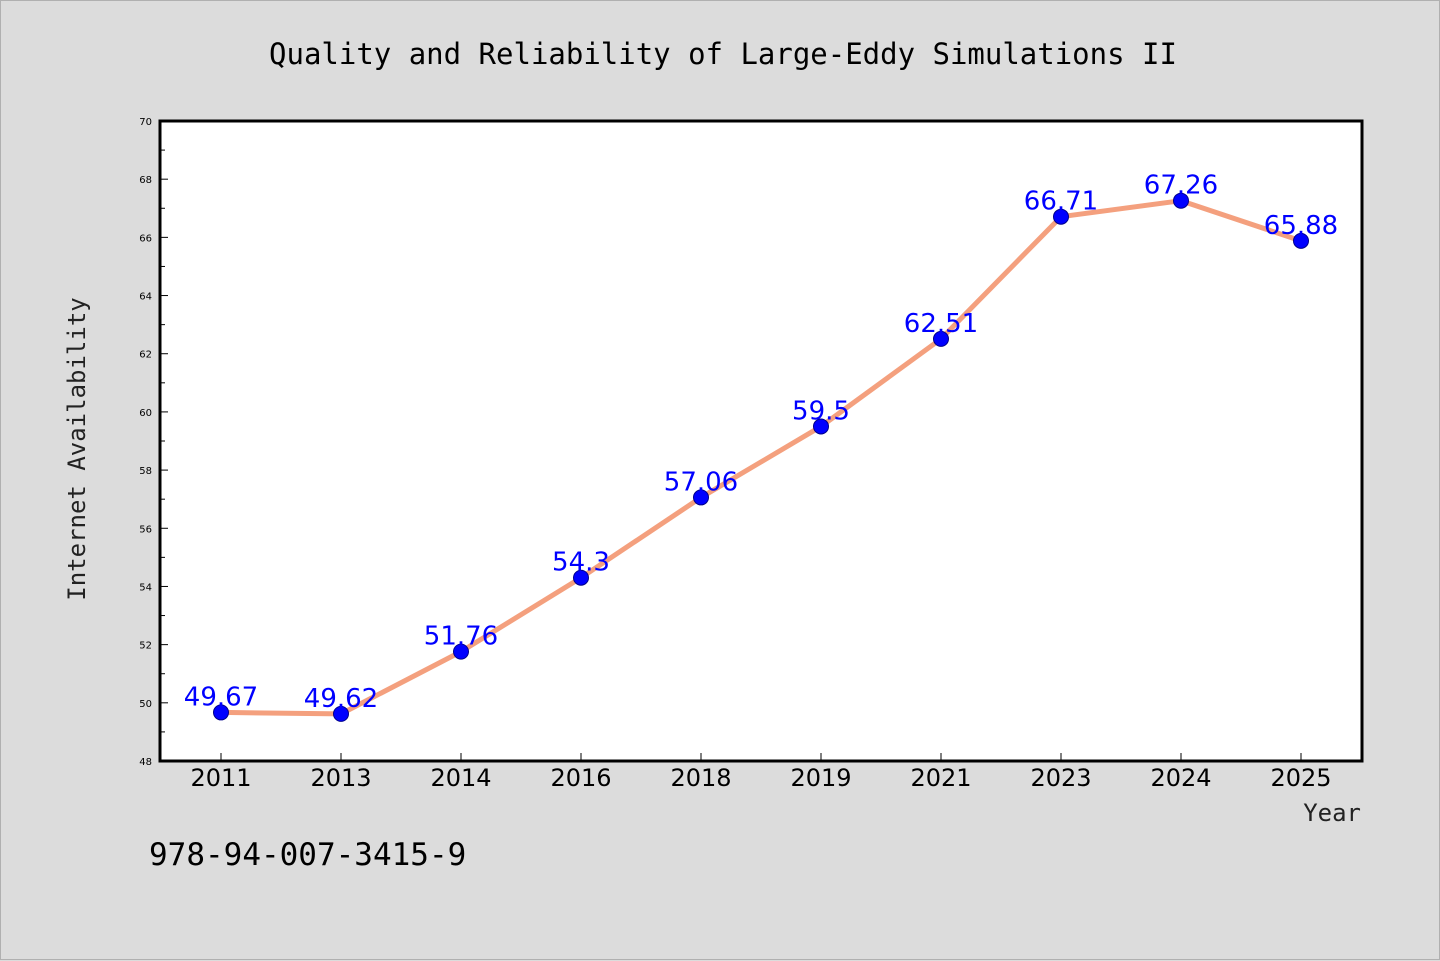 This screenshot has height=961, width=1440. What do you see at coordinates (340, 778) in the screenshot?
I see `x-tick-label: 2013` at bounding box center [340, 778].